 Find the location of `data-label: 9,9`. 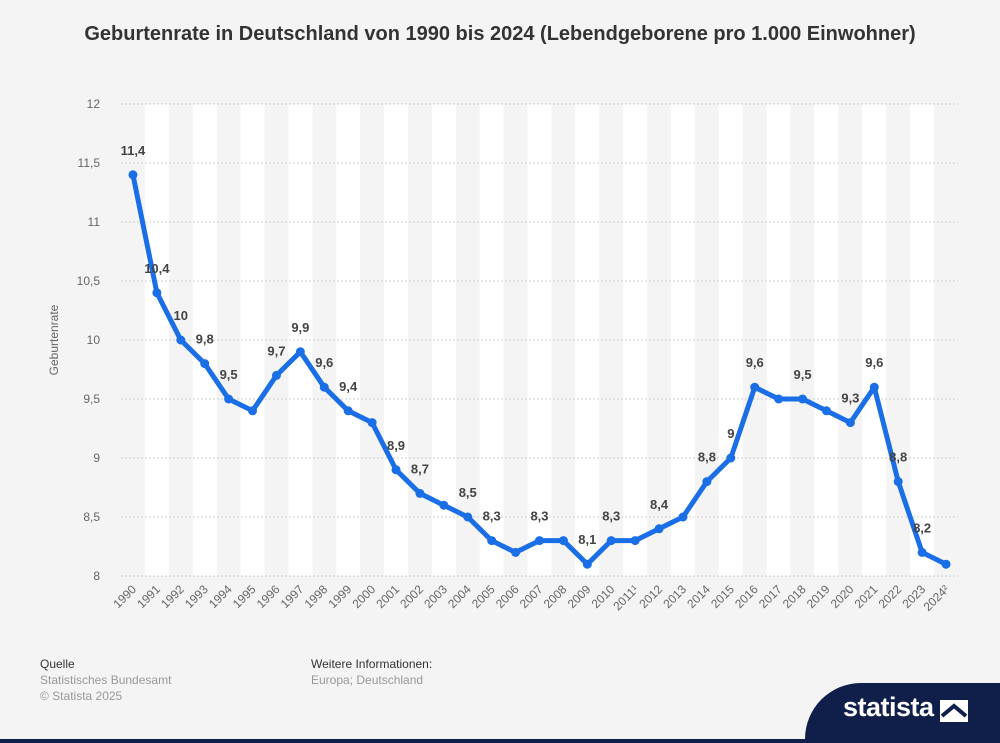

data-label: 9,9 is located at coordinates (300, 327).